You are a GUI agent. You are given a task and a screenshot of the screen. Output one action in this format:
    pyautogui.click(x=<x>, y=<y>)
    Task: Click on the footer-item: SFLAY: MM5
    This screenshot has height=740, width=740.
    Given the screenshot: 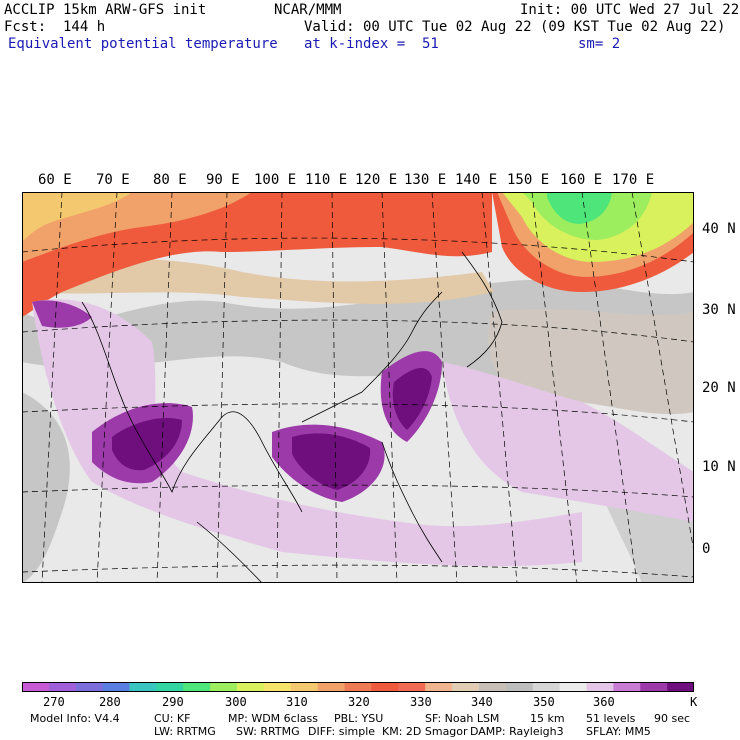 What is the action you would take?
    pyautogui.click(x=618, y=731)
    